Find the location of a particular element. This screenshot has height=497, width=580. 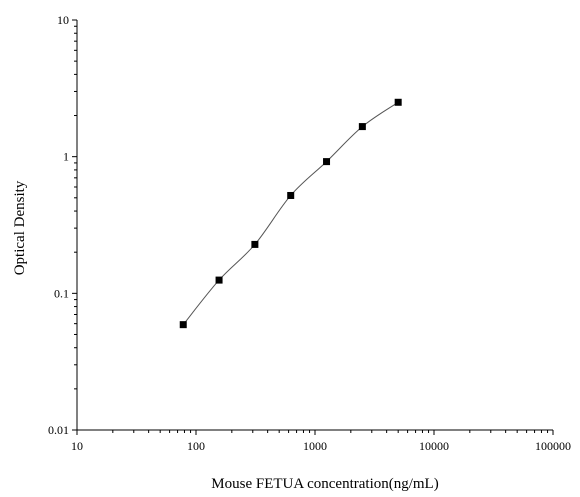

y-tick-label: 1 is located at coordinates (66, 157).